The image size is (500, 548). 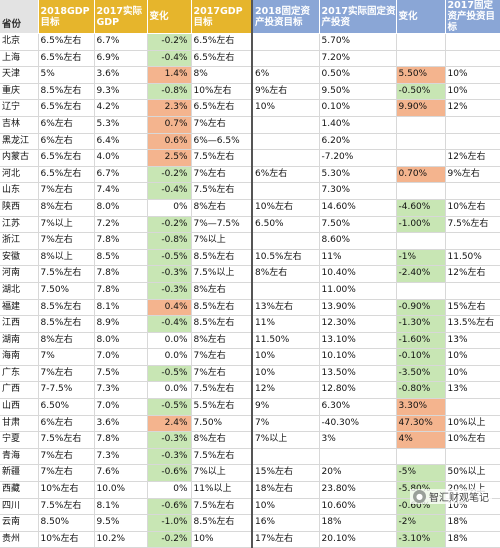 I want to click on cell-gdp-actual-2017: 4.0%, so click(x=121, y=158).